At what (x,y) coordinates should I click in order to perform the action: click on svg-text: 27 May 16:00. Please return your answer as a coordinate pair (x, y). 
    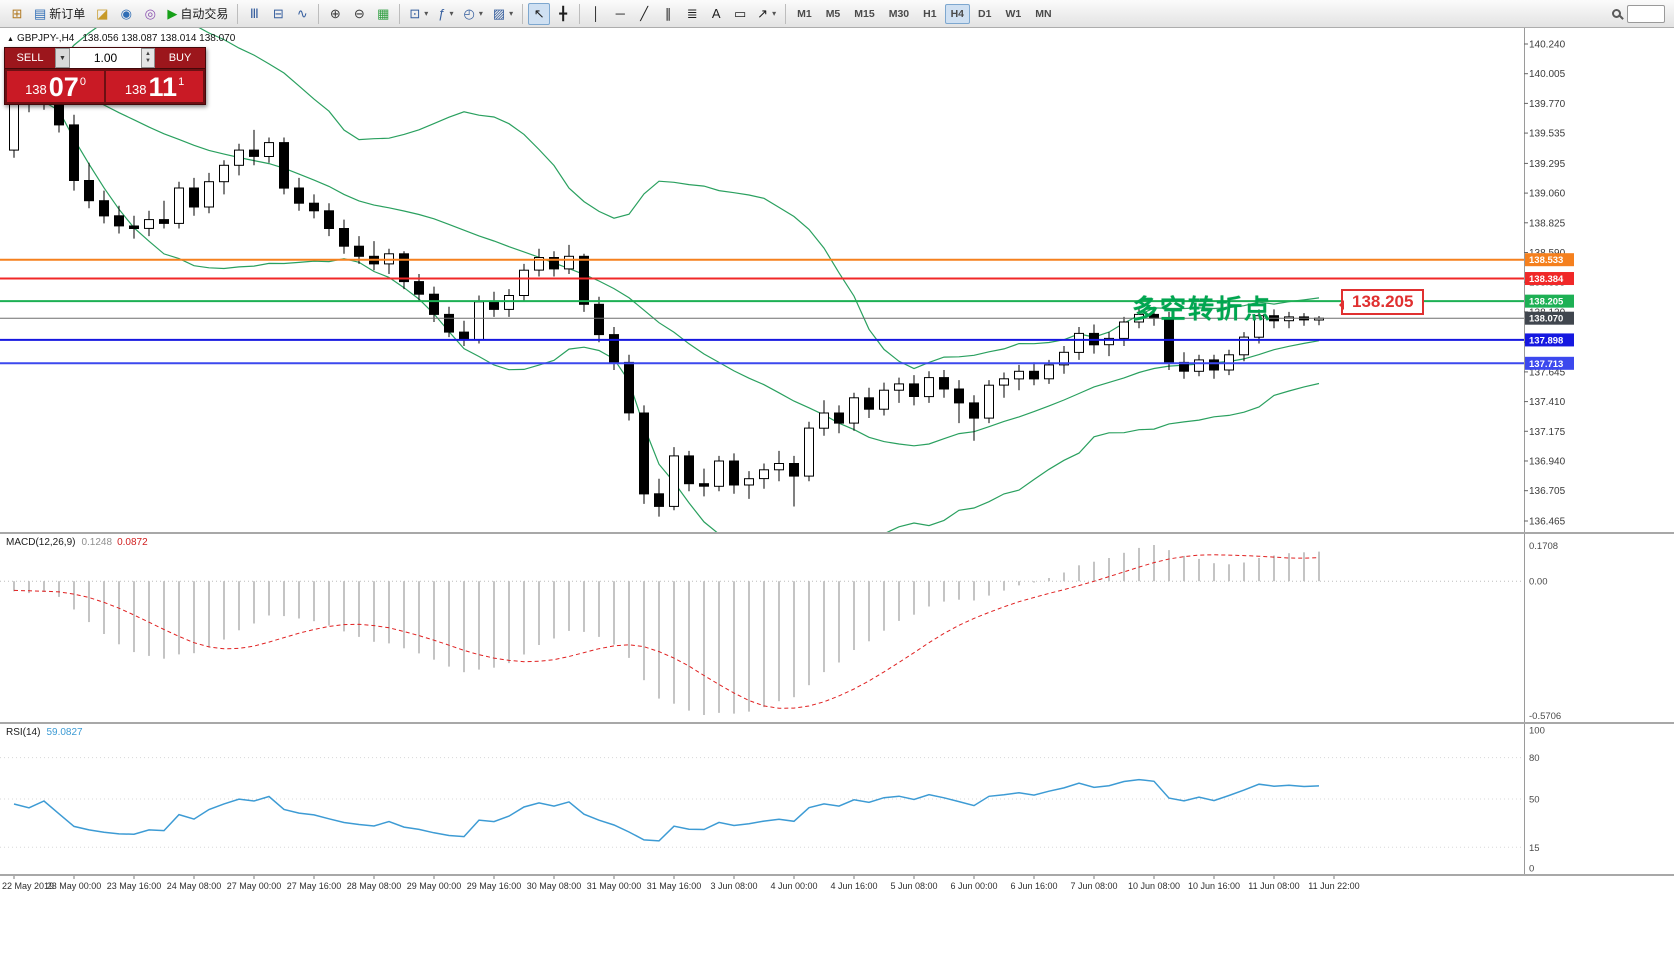
    Looking at the image, I should click on (314, 886).